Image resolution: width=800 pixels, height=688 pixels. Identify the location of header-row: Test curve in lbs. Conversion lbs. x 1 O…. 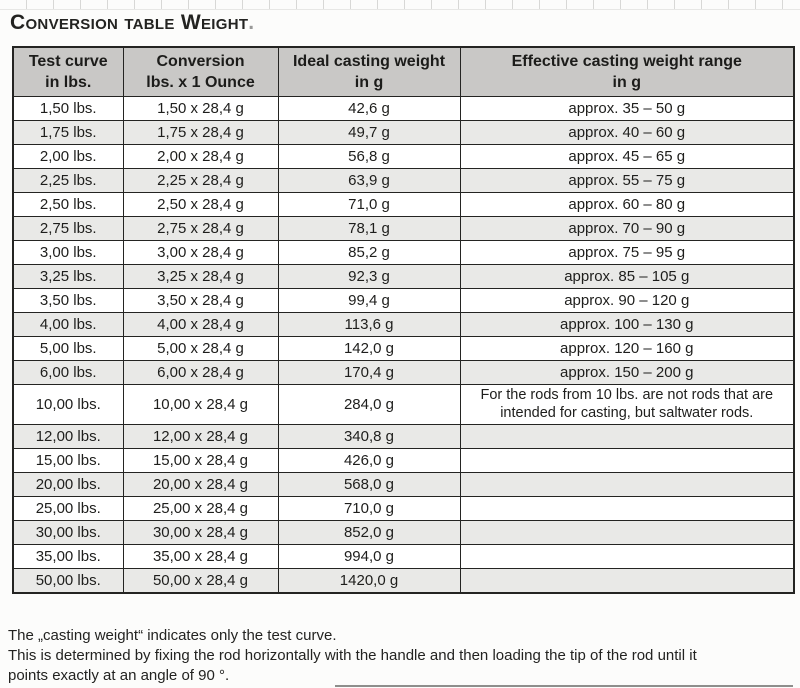
(403, 72).